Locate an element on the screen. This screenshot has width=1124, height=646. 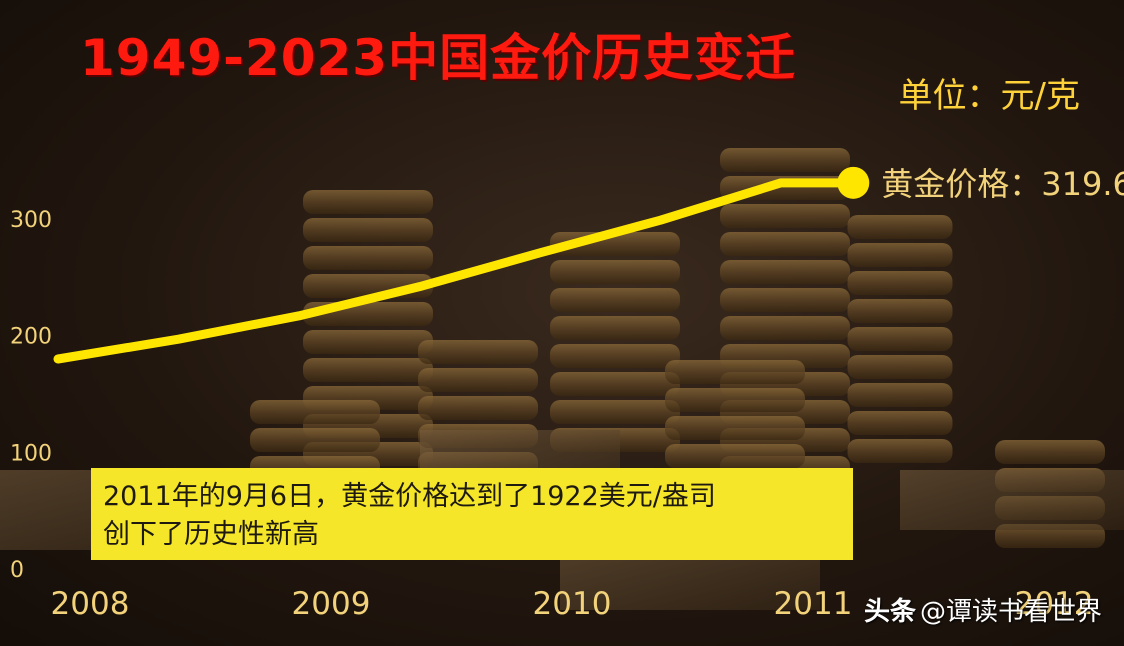
callout-line-1: 2011年的9月6日，黄金价格达到了1922美元/盎司 is located at coordinates (409, 496).